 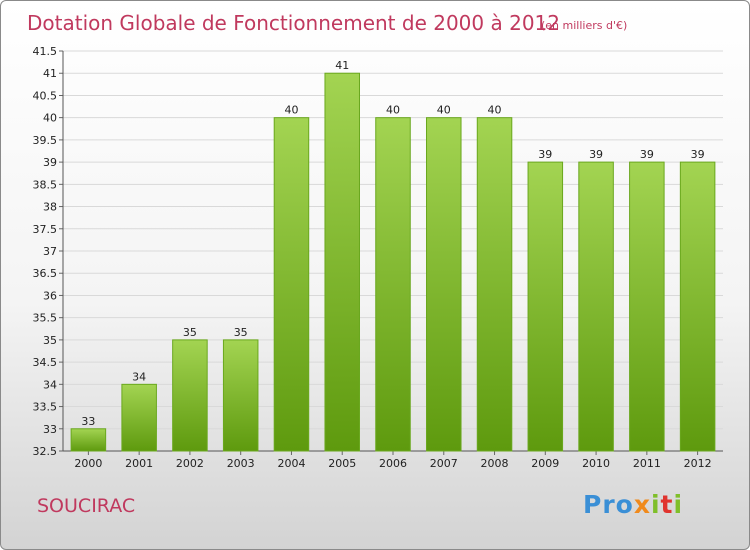 I want to click on y-tick-label: 37.5, so click(x=45, y=229).